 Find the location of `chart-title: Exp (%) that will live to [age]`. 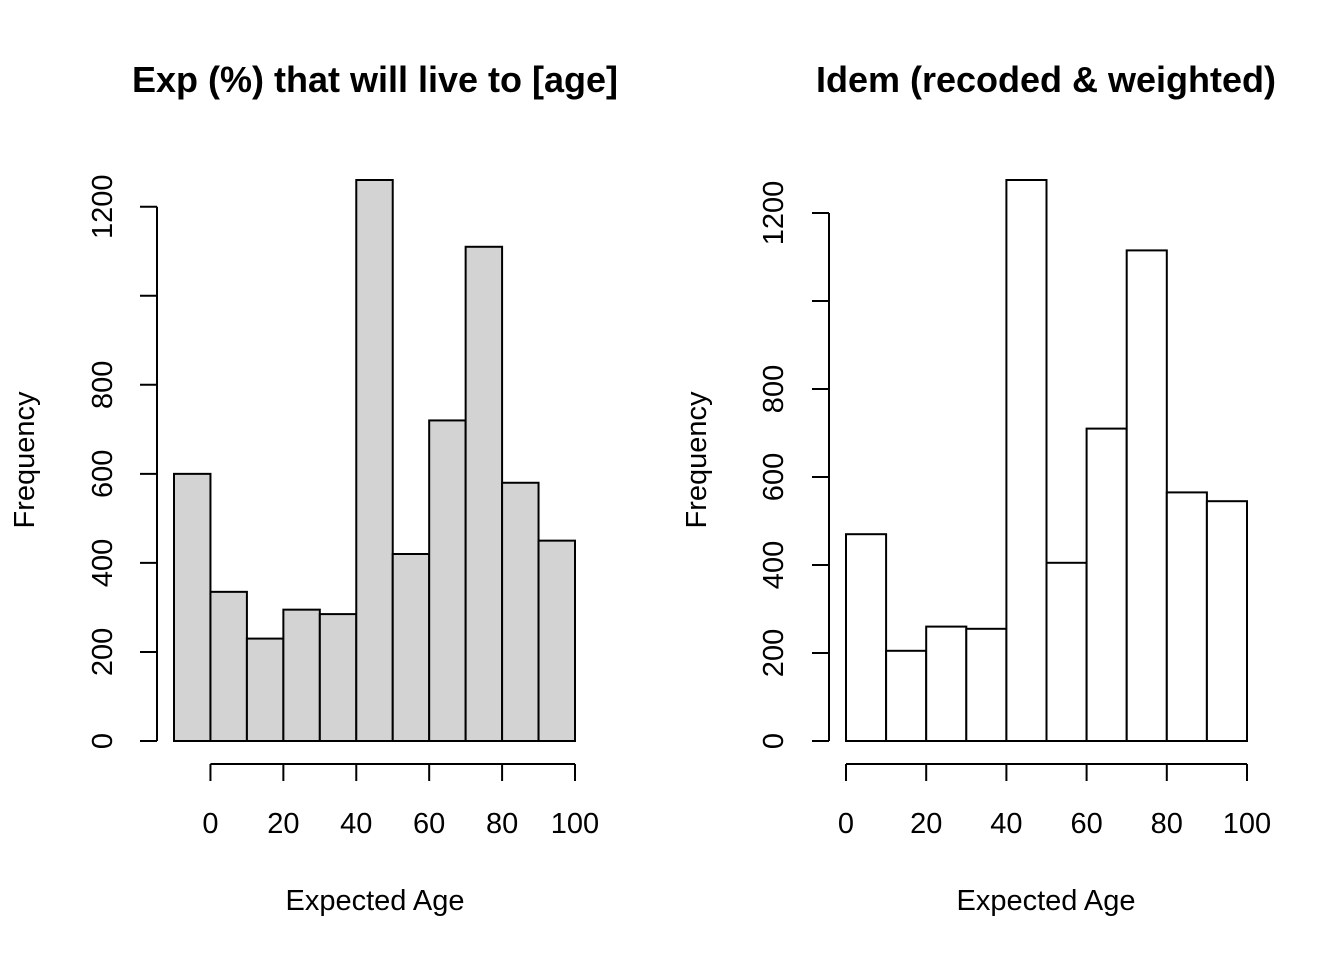

chart-title: Exp (%) that will live to [age] is located at coordinates (375, 79).